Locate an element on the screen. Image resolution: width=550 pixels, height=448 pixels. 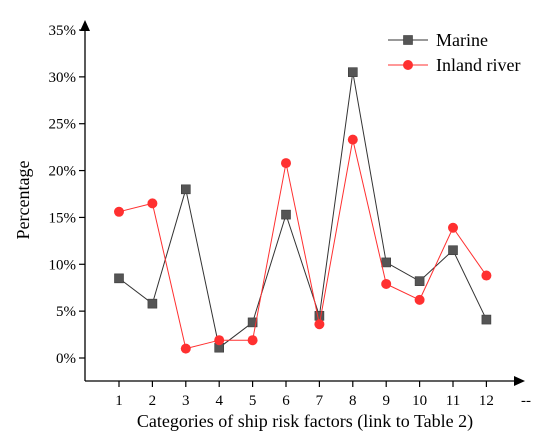
x-tick-label: 3 is located at coordinates (186, 401).